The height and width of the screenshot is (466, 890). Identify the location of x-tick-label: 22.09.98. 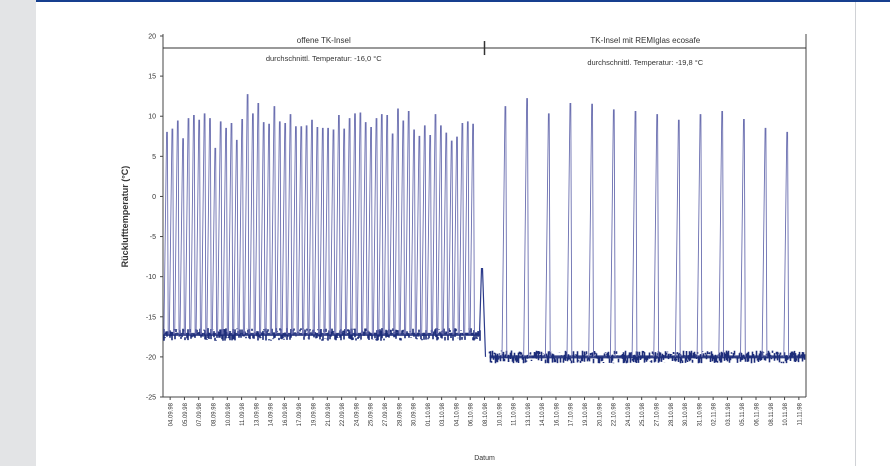
(343, 414).